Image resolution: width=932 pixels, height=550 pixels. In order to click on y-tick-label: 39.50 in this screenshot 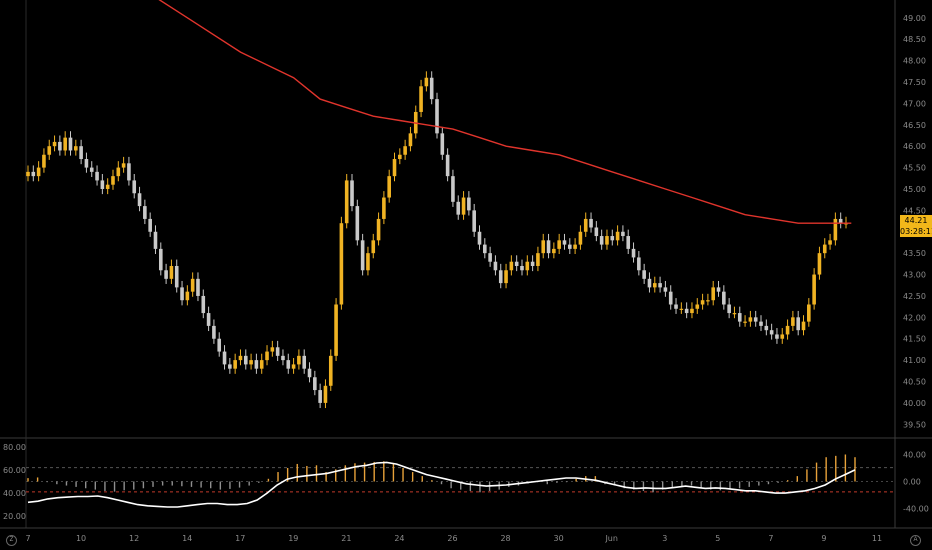, I will do `click(914, 424)`.